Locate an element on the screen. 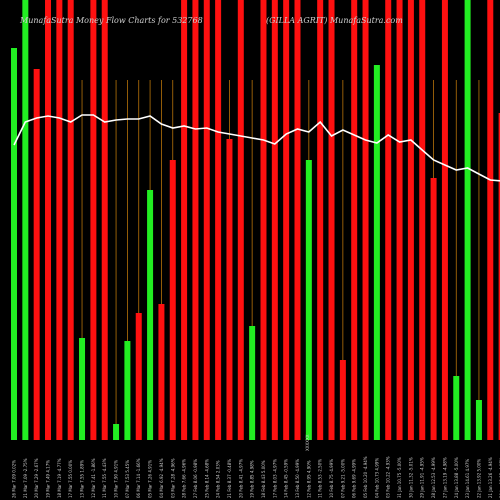 The height and width of the screenshot is (500, 500). x-tick-label: 14 Feb 8.45 -0.59% is located at coordinates (286, 478).